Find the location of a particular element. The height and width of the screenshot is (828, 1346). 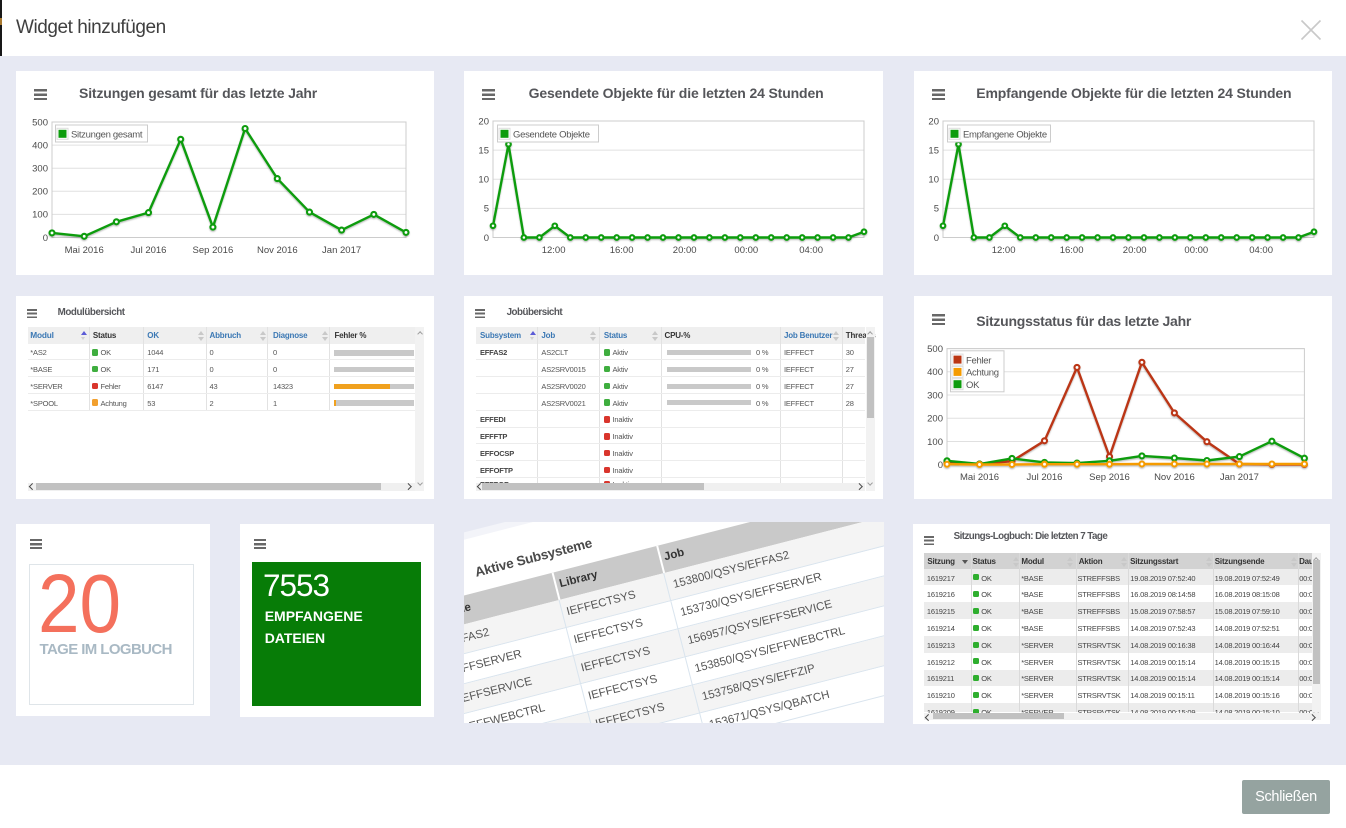

svg-text: Sitzungen gesamt is located at coordinates (107, 135).